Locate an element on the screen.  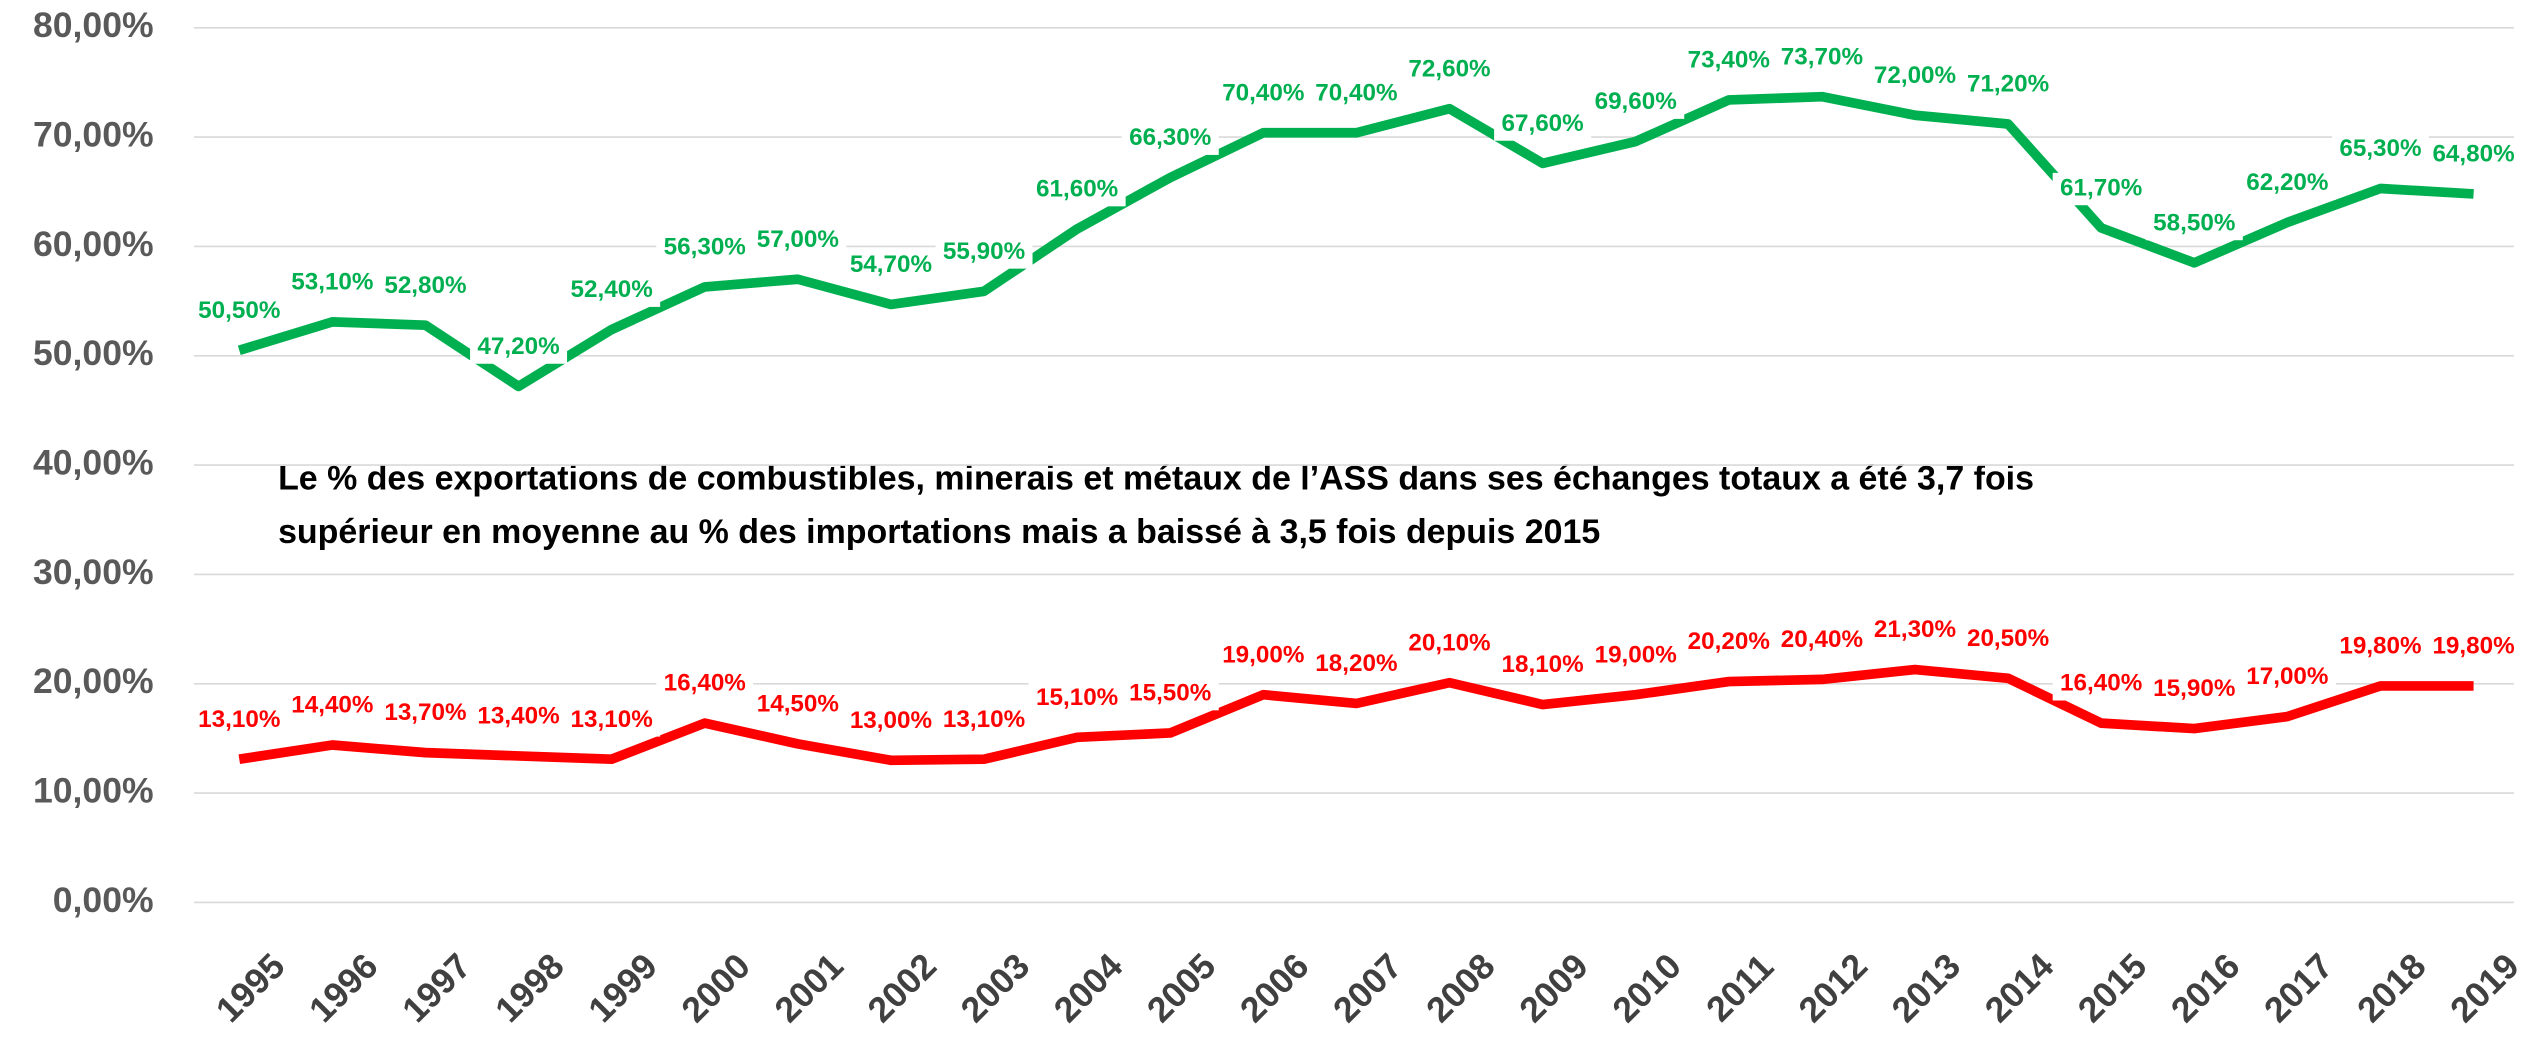
x-tick-label: 1998 is located at coordinates (530, 988).